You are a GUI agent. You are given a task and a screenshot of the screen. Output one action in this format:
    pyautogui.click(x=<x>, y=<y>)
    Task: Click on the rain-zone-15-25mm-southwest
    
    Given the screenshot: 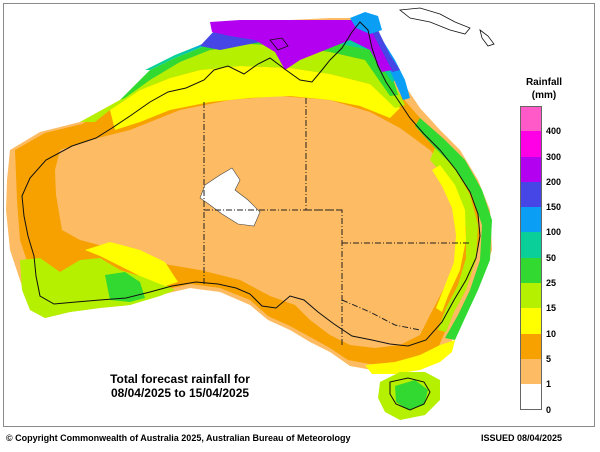 What is the action you would take?
    pyautogui.click(x=97, y=288)
    